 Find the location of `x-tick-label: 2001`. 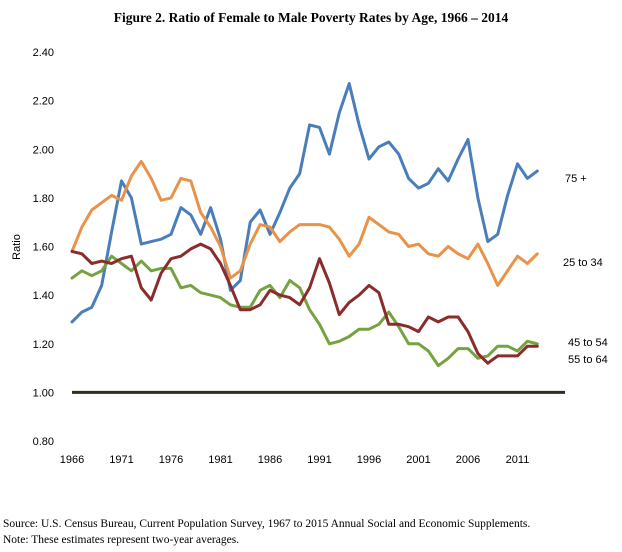

x-tick-label: 2001 is located at coordinates (418, 460).